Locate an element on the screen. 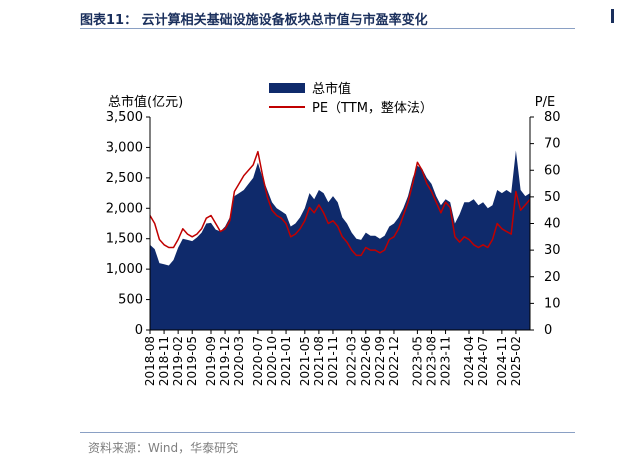  x-tick-label: 2021-11 is located at coordinates (333, 361).